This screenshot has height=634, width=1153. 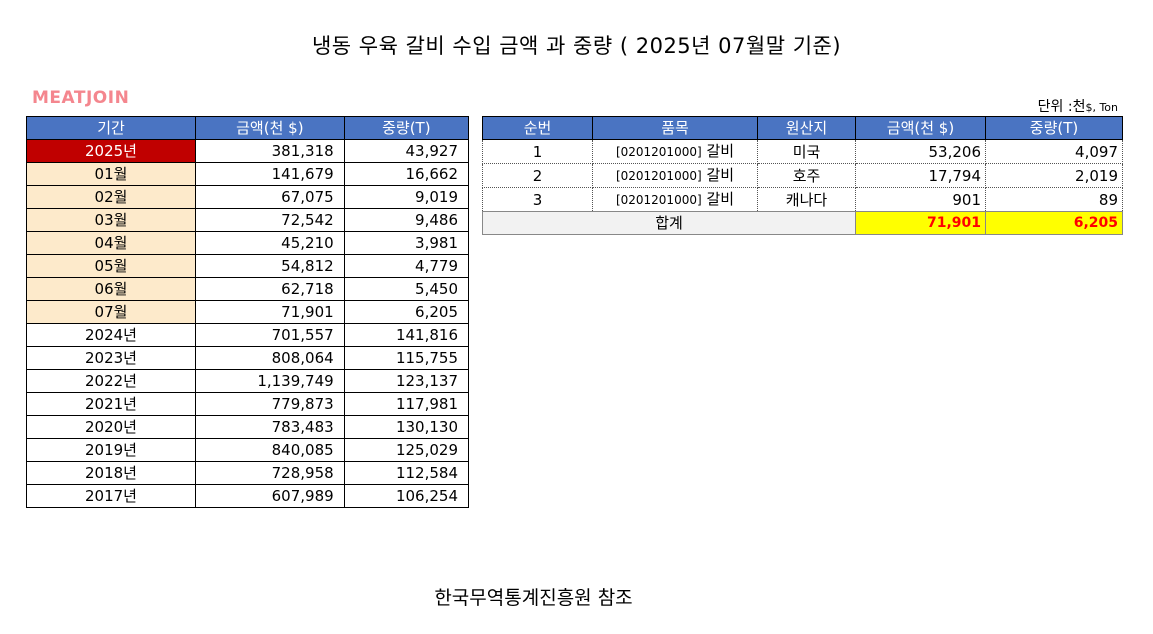 What do you see at coordinates (270, 496) in the screenshot?
I see `amount-cell: 607,989` at bounding box center [270, 496].